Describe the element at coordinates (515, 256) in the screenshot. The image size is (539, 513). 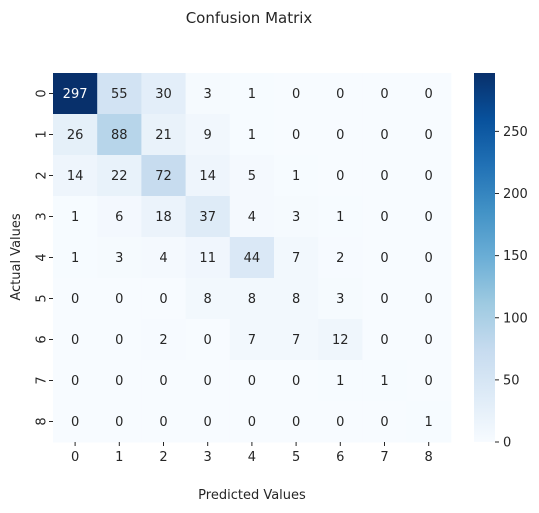
I see `colorbar-tick-label: 150` at that location.